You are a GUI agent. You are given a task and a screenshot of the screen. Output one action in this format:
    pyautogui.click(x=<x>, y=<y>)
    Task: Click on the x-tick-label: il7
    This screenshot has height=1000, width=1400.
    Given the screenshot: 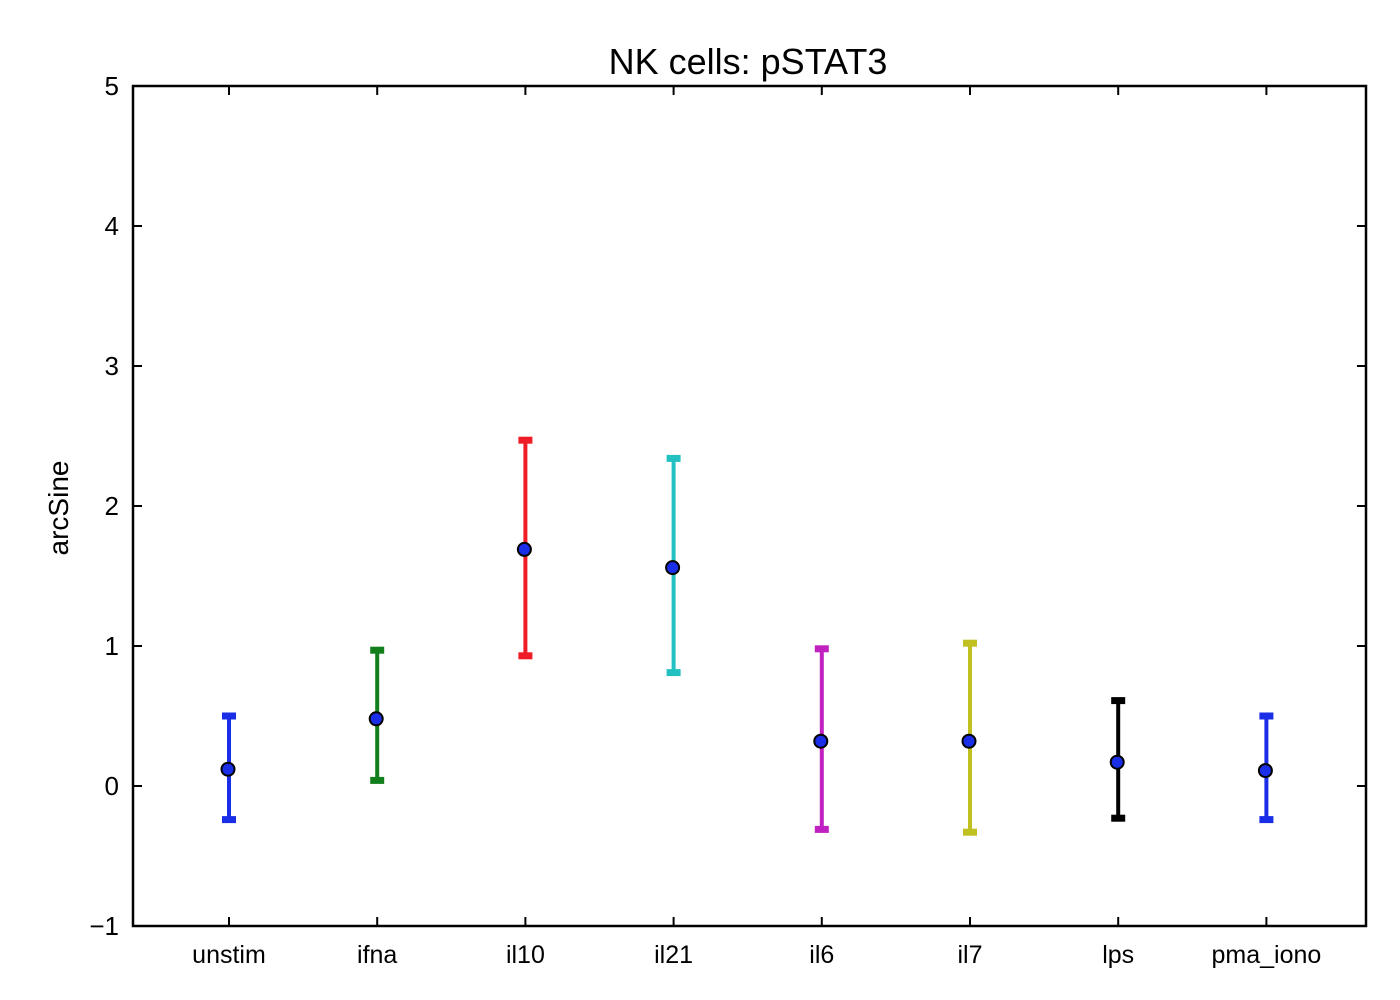 What is the action you would take?
    pyautogui.click(x=969, y=955)
    